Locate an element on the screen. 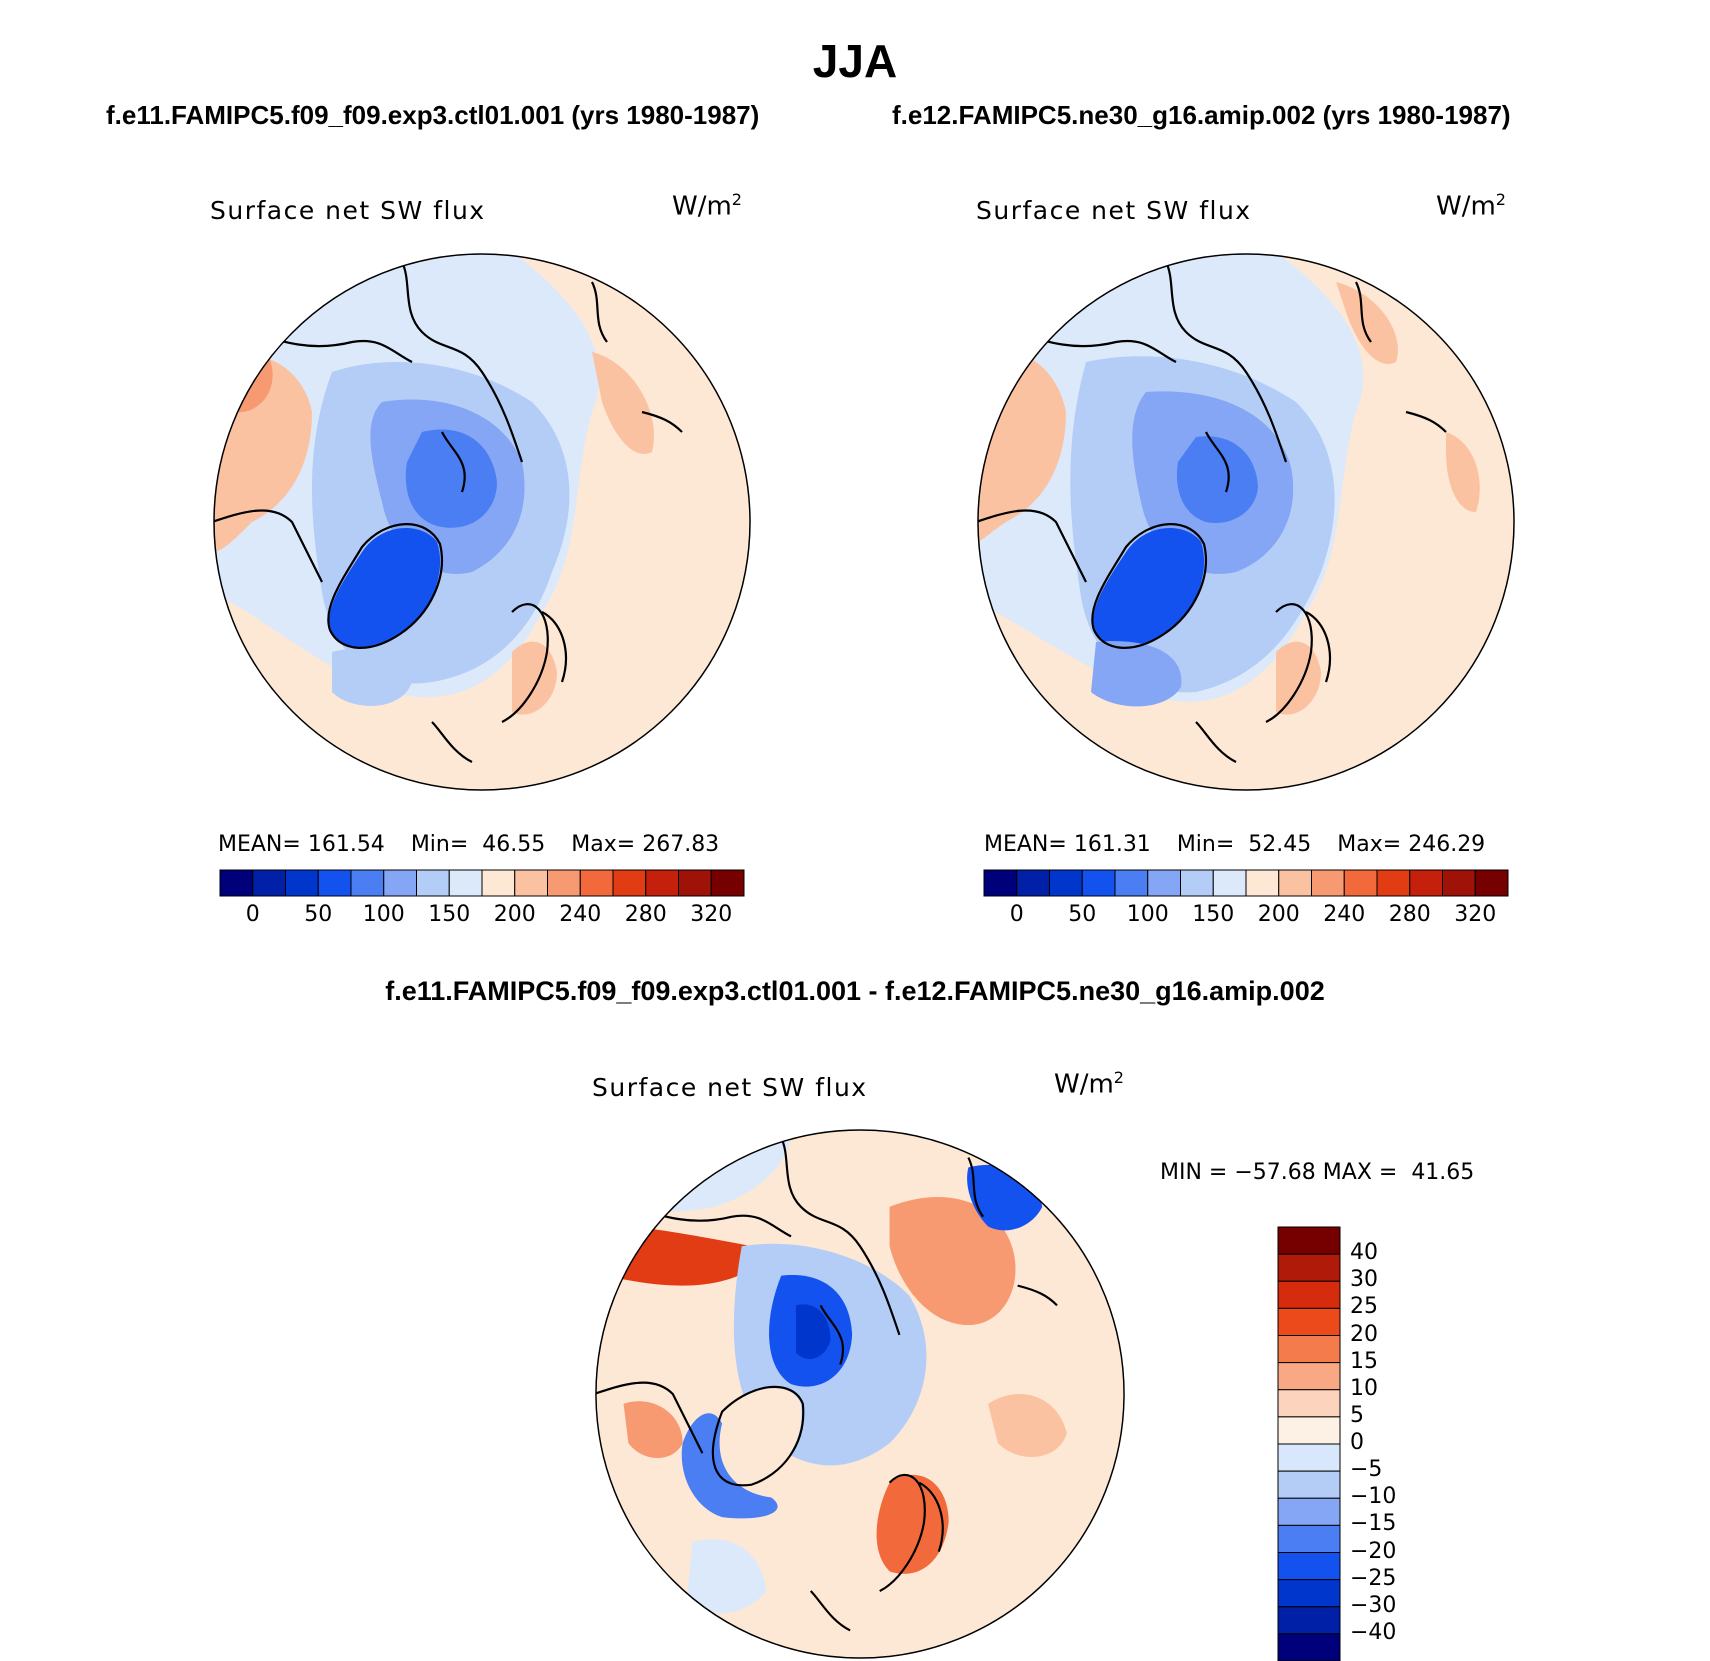 The image size is (1710, 1661). panel2-atlantic-blob is located at coordinates (1136, 674).